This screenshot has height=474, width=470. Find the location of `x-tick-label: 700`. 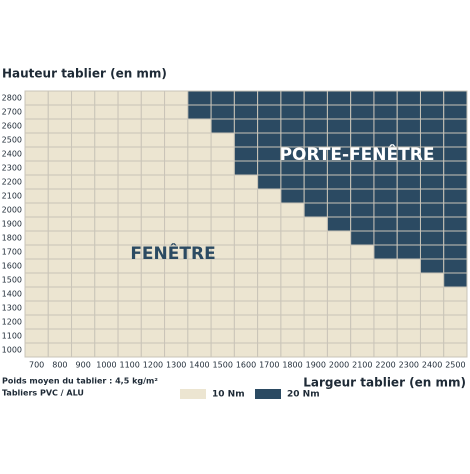

x-tick-label: 700 is located at coordinates (36, 365).